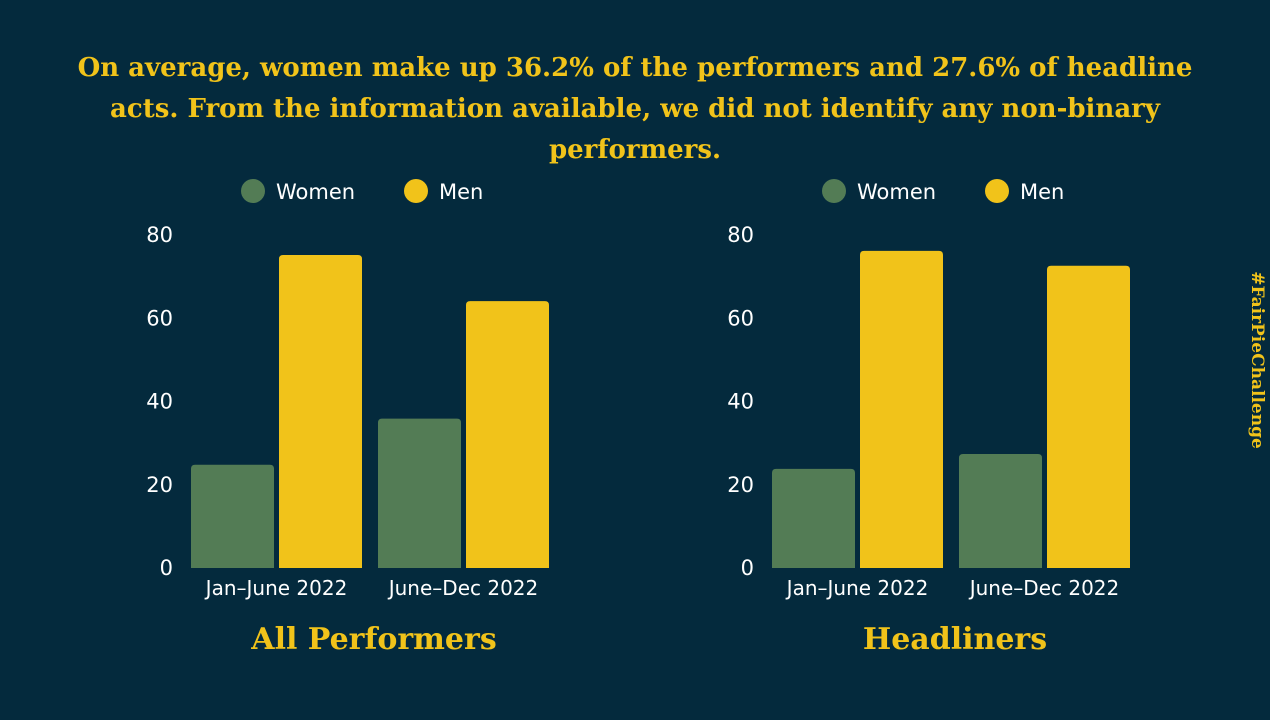 The height and width of the screenshot is (720, 1270). Describe the element at coordinates (955, 639) in the screenshot. I see `chart-title: Headliners` at that location.